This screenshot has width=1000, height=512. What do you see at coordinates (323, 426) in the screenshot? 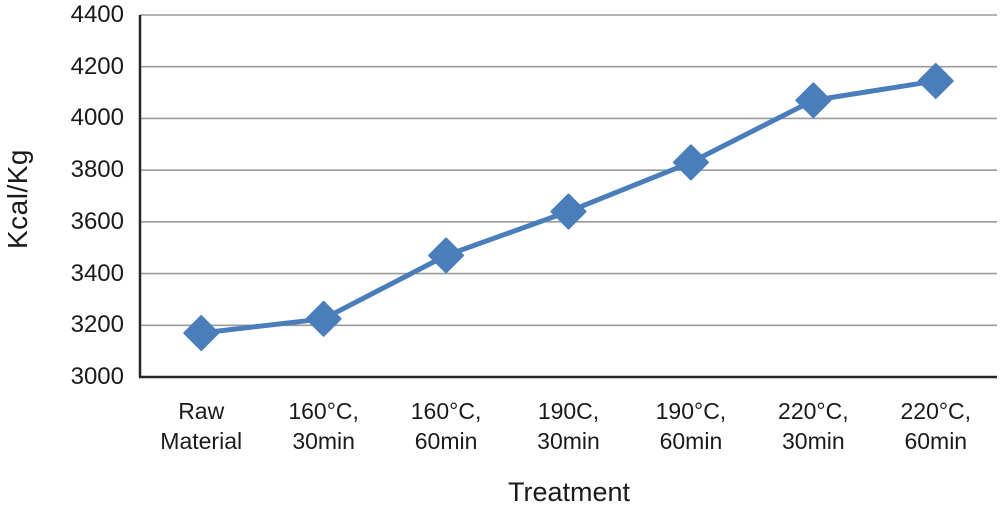
I see `x-category-label: 160°C, 30min` at bounding box center [323, 426].